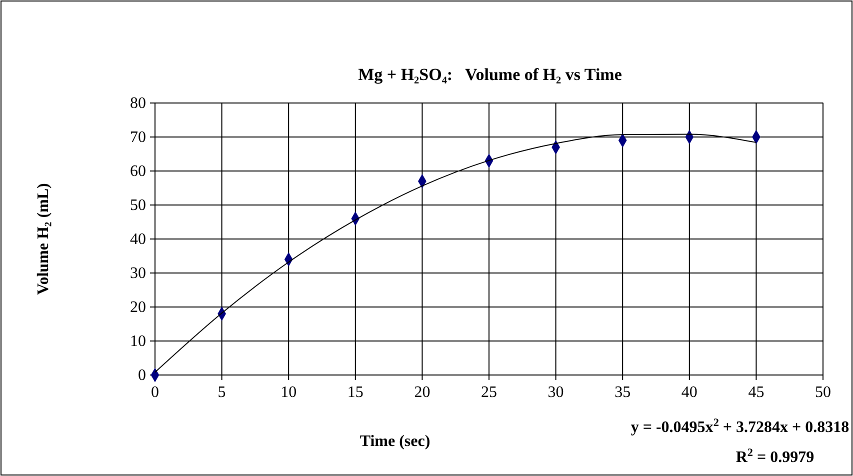 The image size is (853, 476). Describe the element at coordinates (155, 392) in the screenshot. I see `x-tick-label: 0` at that location.